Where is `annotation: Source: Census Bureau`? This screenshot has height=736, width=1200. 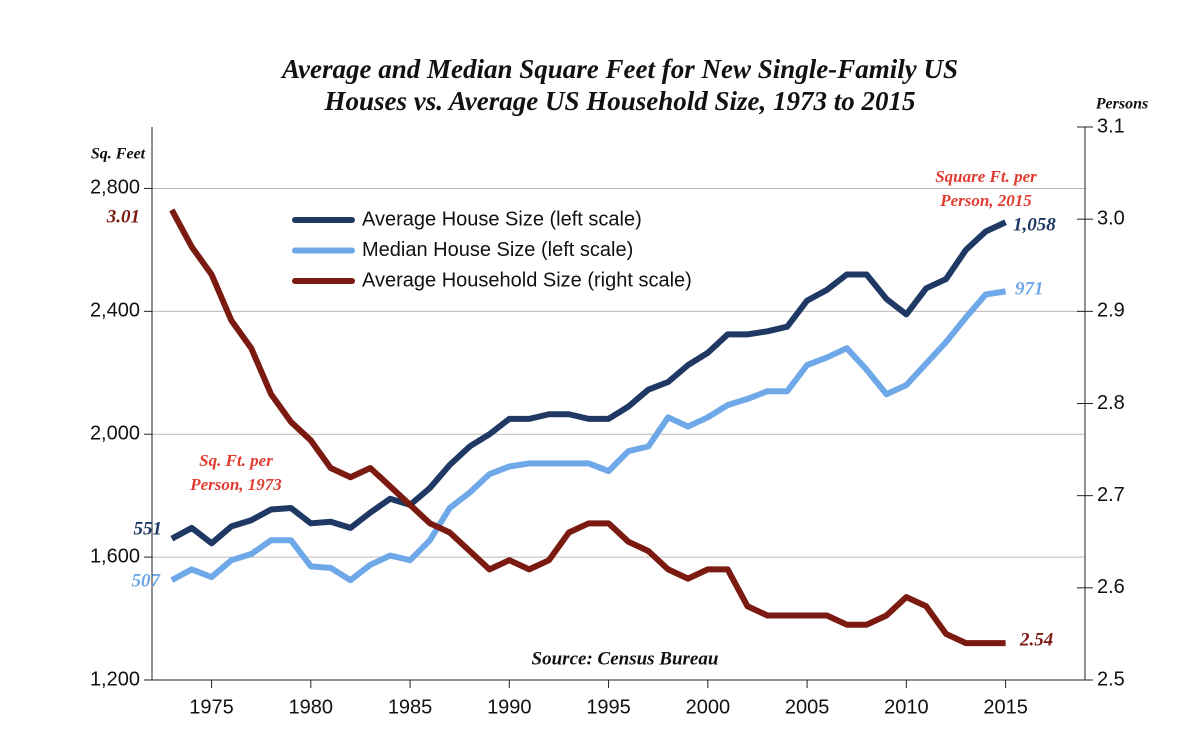
annotation: Source: Census Bureau is located at coordinates (625, 658).